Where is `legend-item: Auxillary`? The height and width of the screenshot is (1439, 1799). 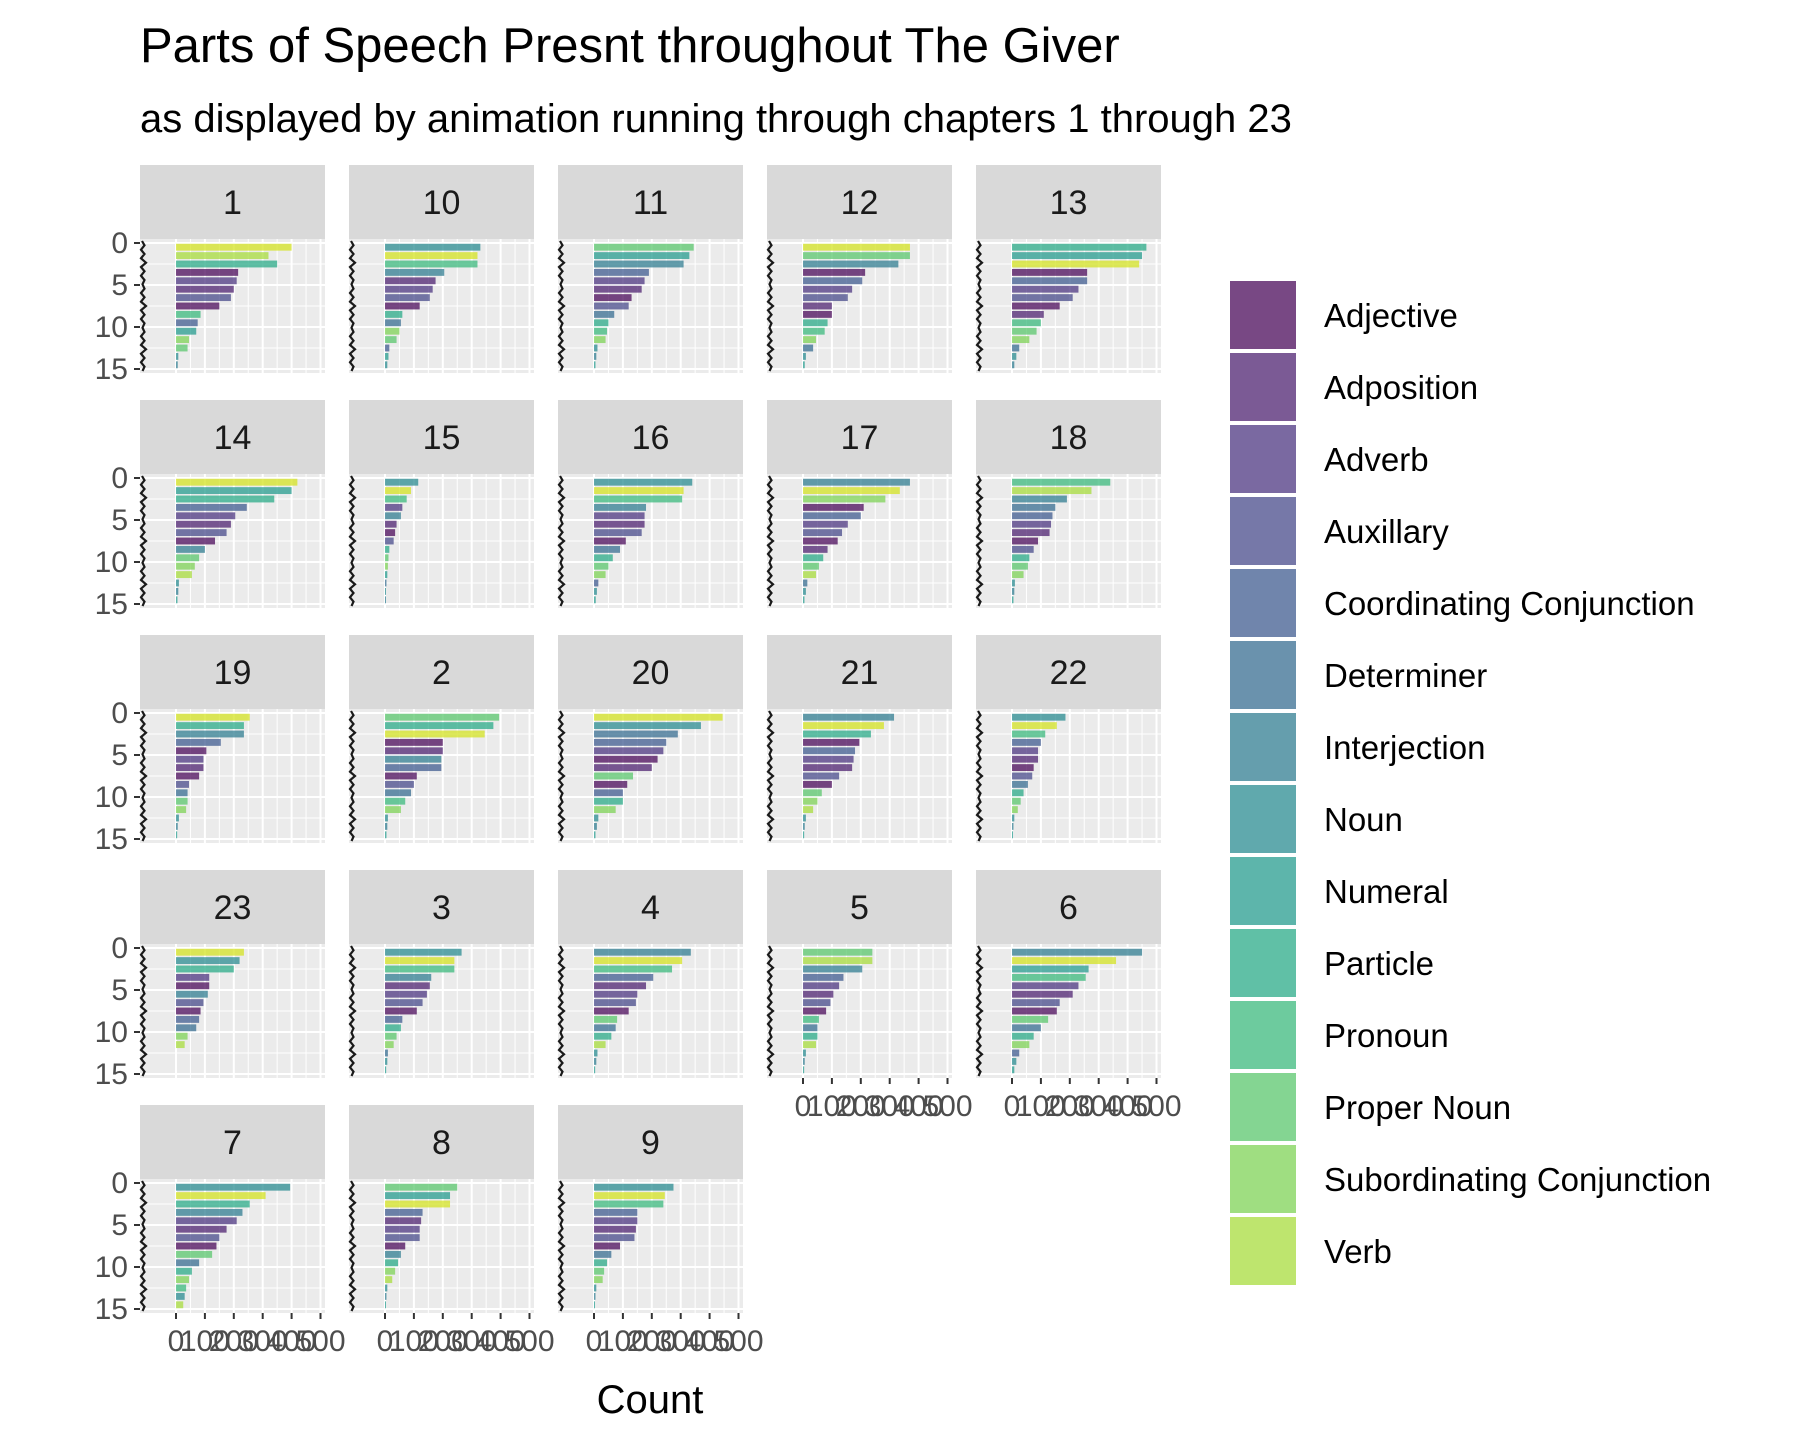 legend-item: Auxillary is located at coordinates (1339, 531).